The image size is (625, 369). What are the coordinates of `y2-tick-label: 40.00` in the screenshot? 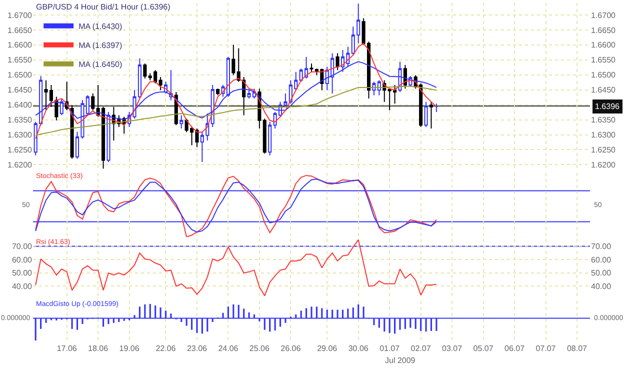 It's located at (601, 286).